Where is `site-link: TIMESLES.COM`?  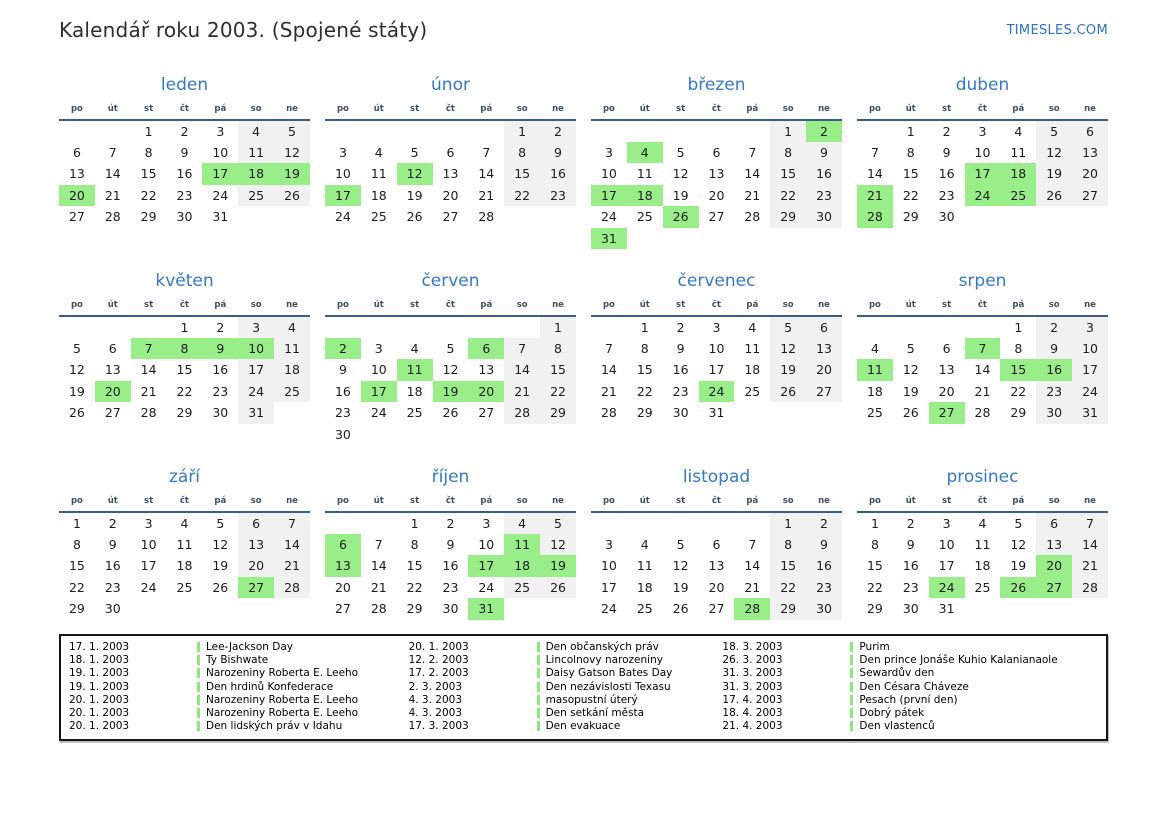
site-link: TIMESLES.COM is located at coordinates (1057, 30).